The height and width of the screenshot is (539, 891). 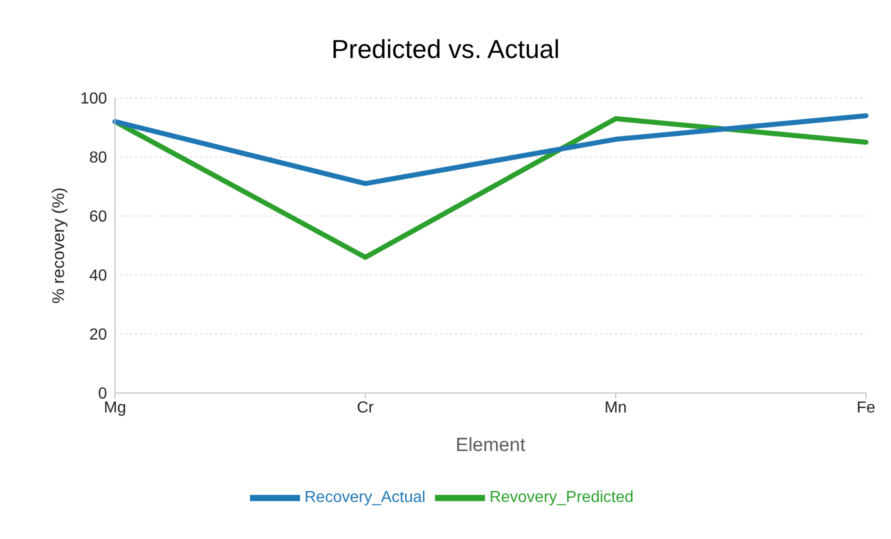 I want to click on y-tick-label: 40, so click(x=98, y=276).